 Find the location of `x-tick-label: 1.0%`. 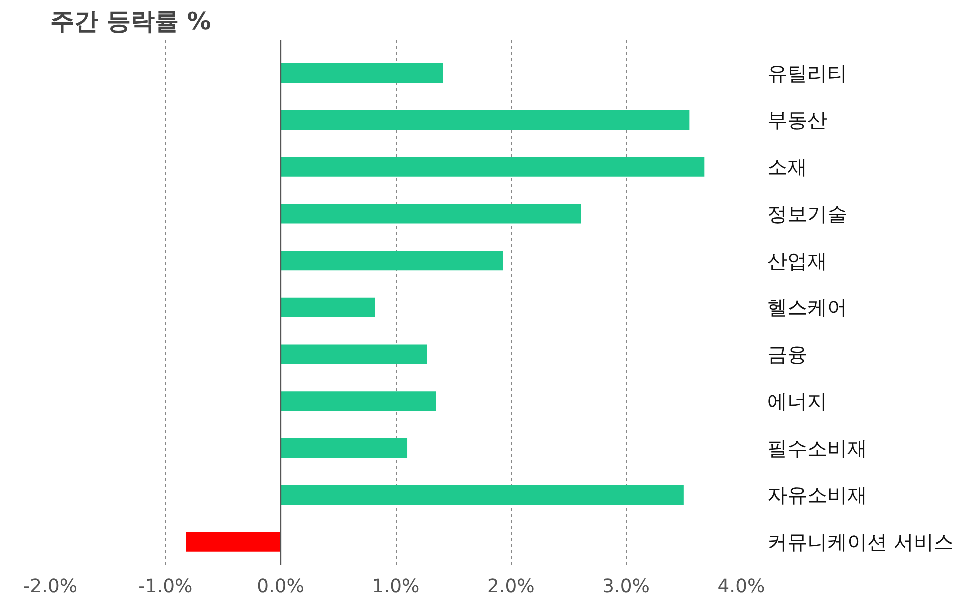

x-tick-label: 1.0% is located at coordinates (396, 587).